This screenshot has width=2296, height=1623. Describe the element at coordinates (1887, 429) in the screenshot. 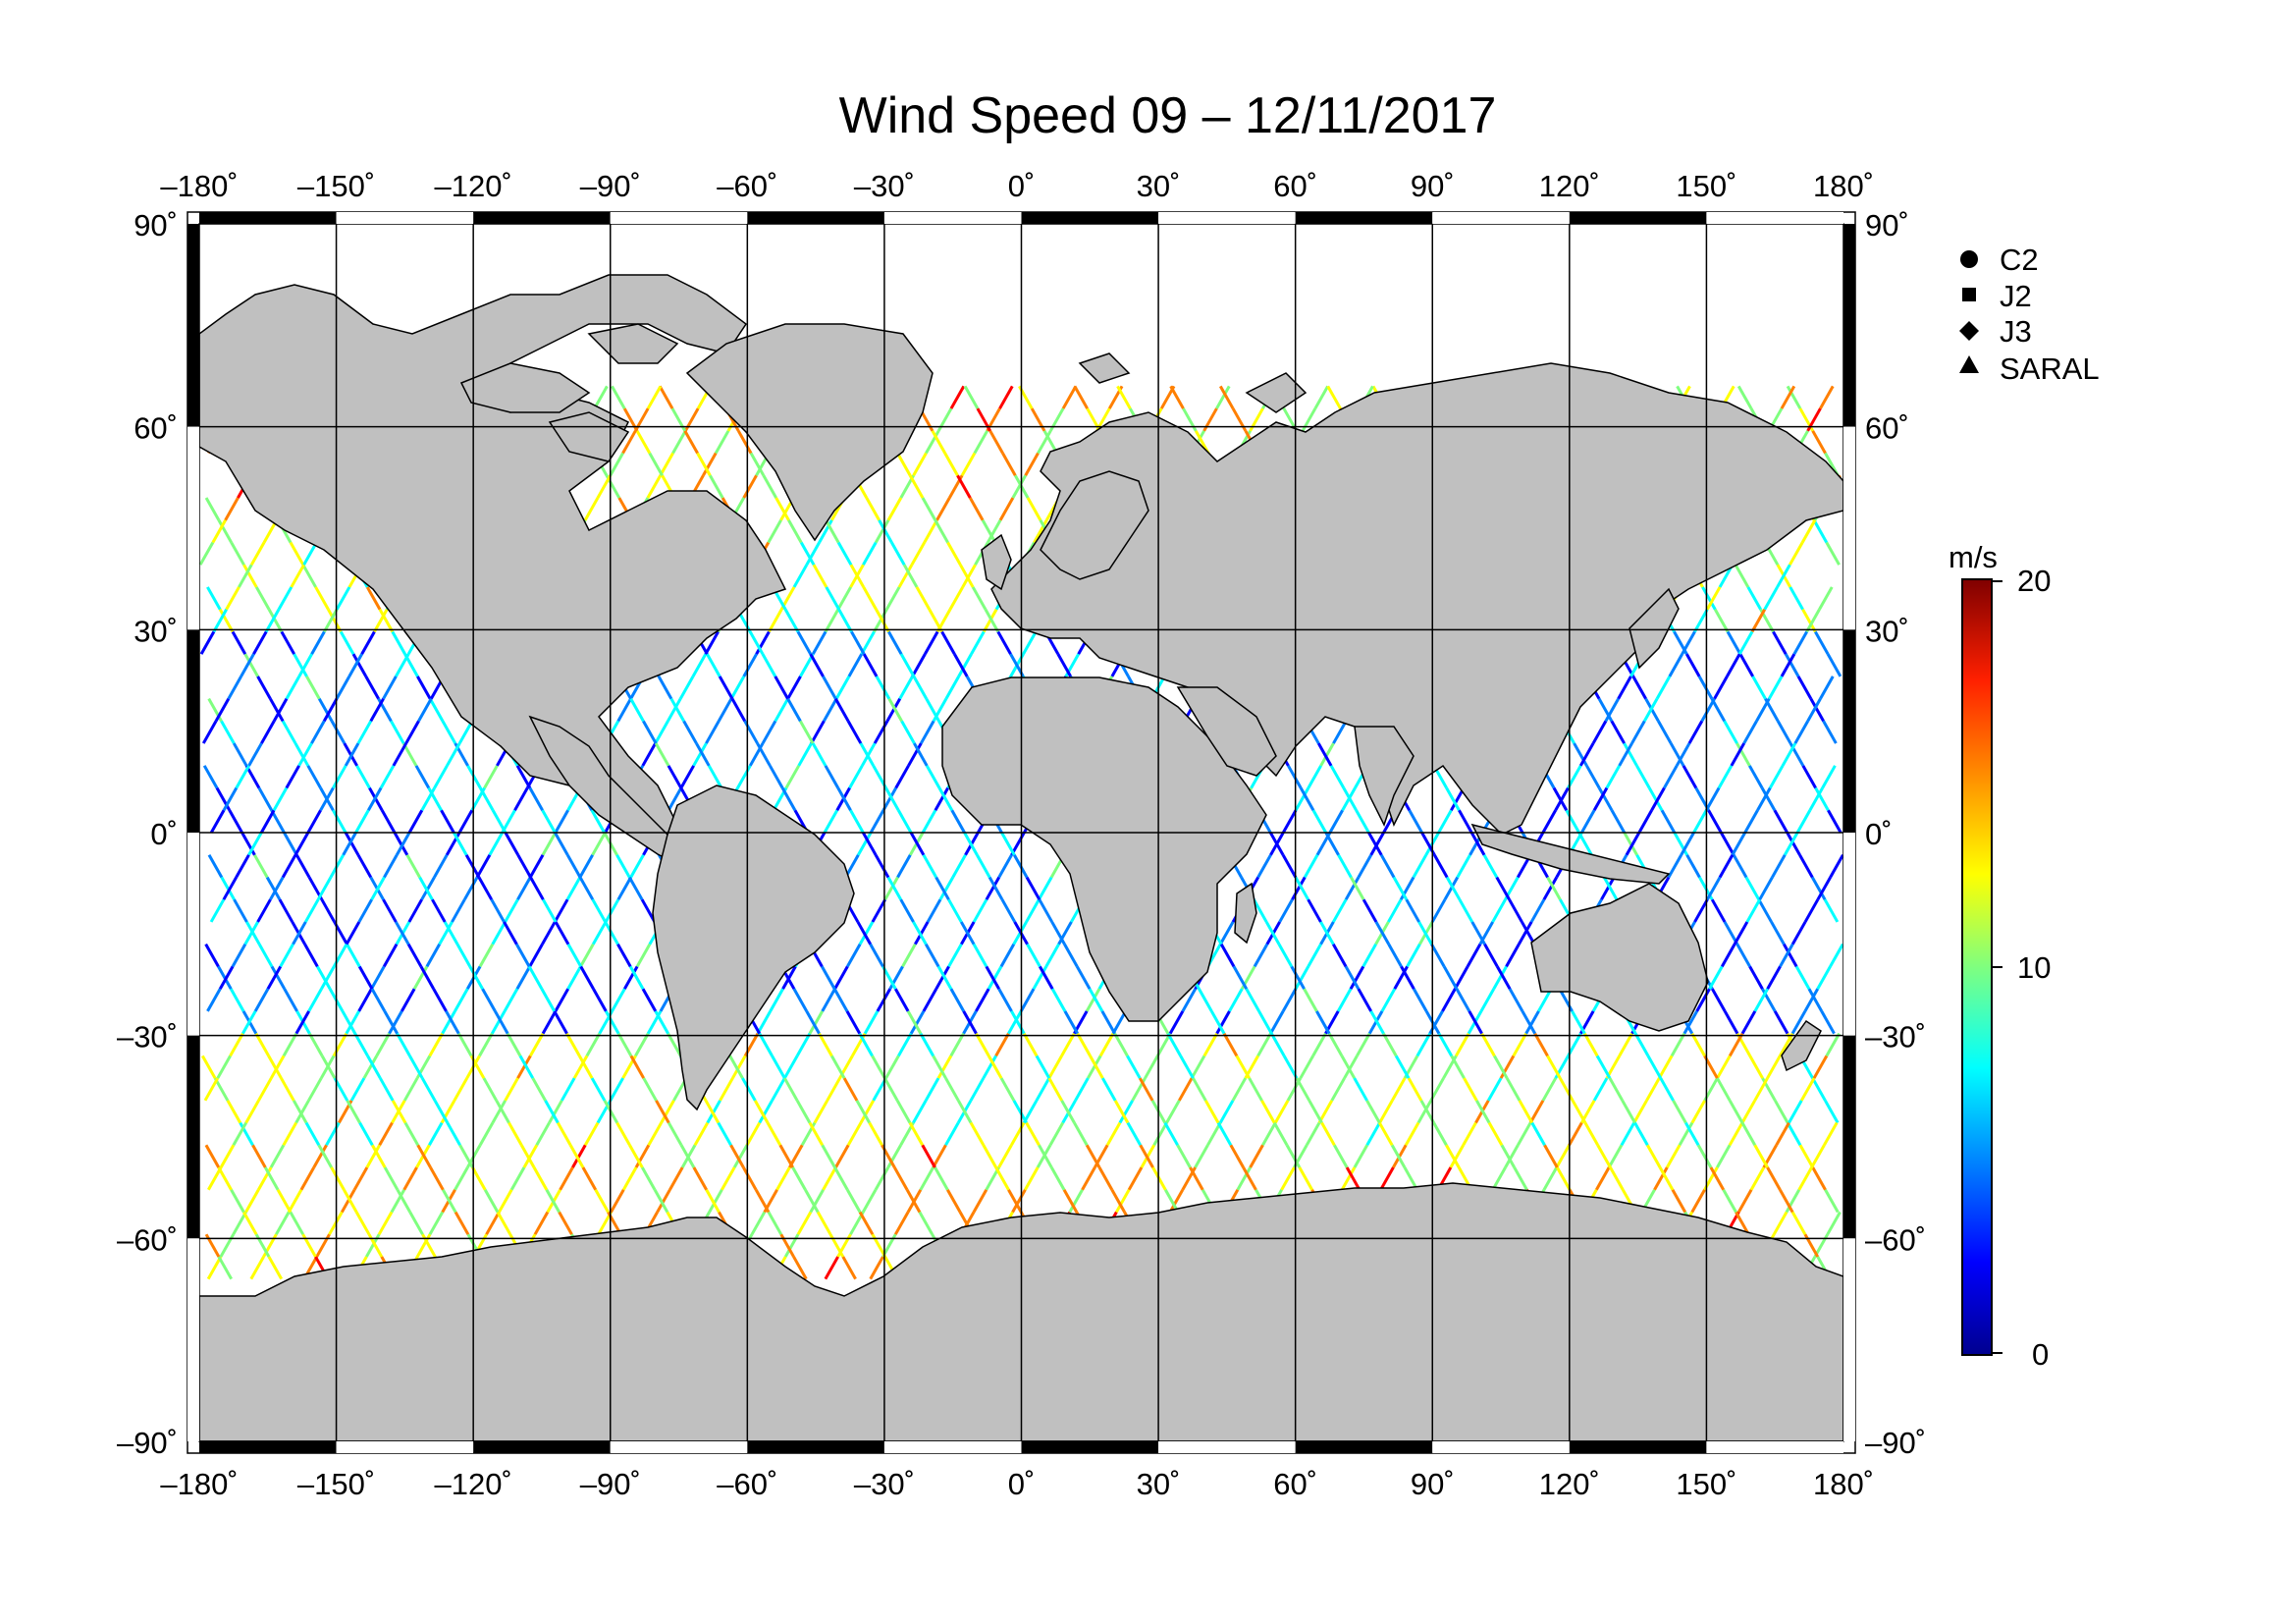

I see `lat-tick-label-right: 60˚` at that location.